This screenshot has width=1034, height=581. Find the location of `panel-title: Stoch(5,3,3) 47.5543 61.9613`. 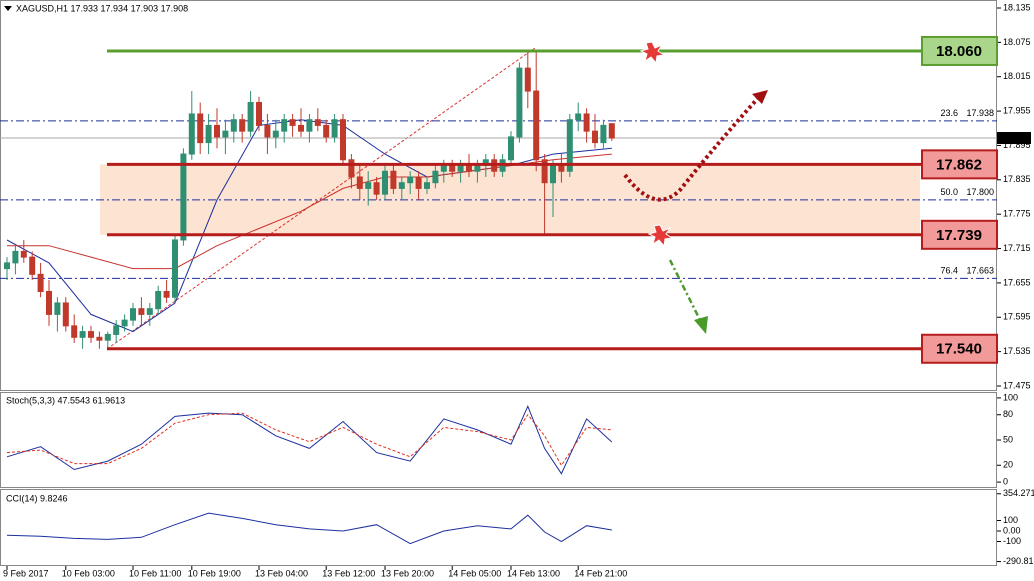

panel-title: Stoch(5,3,3) 47.5543 61.9613 is located at coordinates (65, 400).